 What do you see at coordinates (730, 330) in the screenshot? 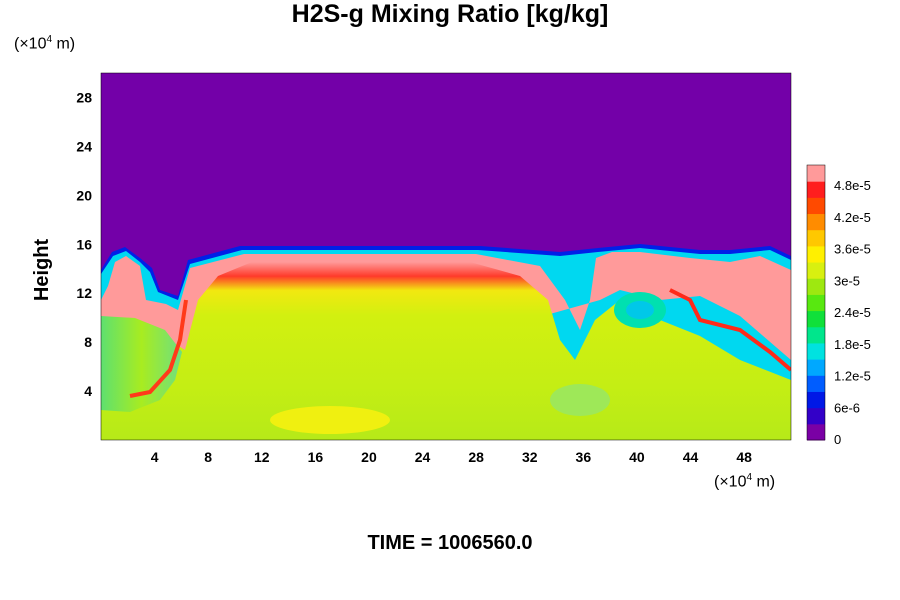
I see `heatmap-right-red` at bounding box center [730, 330].